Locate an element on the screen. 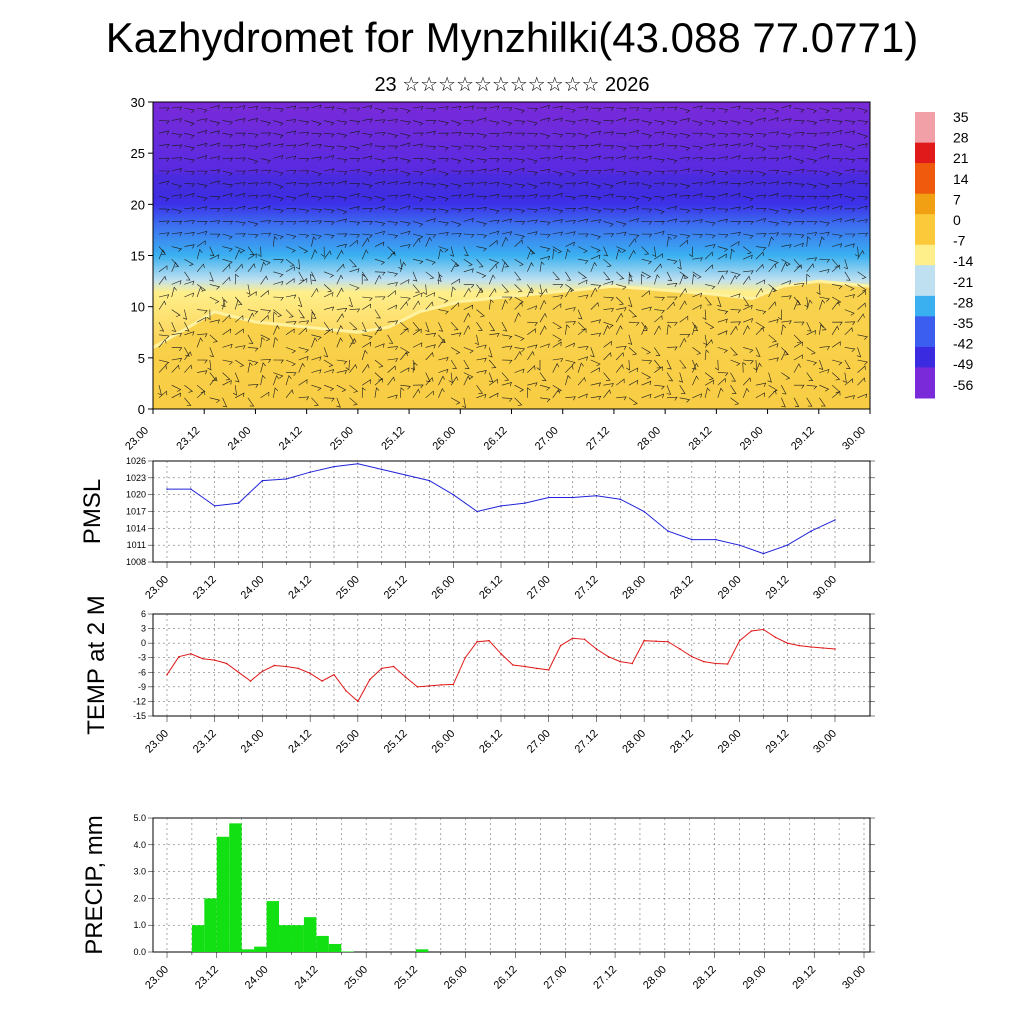  heatmap-ytick-label: 30 is located at coordinates (138, 102).